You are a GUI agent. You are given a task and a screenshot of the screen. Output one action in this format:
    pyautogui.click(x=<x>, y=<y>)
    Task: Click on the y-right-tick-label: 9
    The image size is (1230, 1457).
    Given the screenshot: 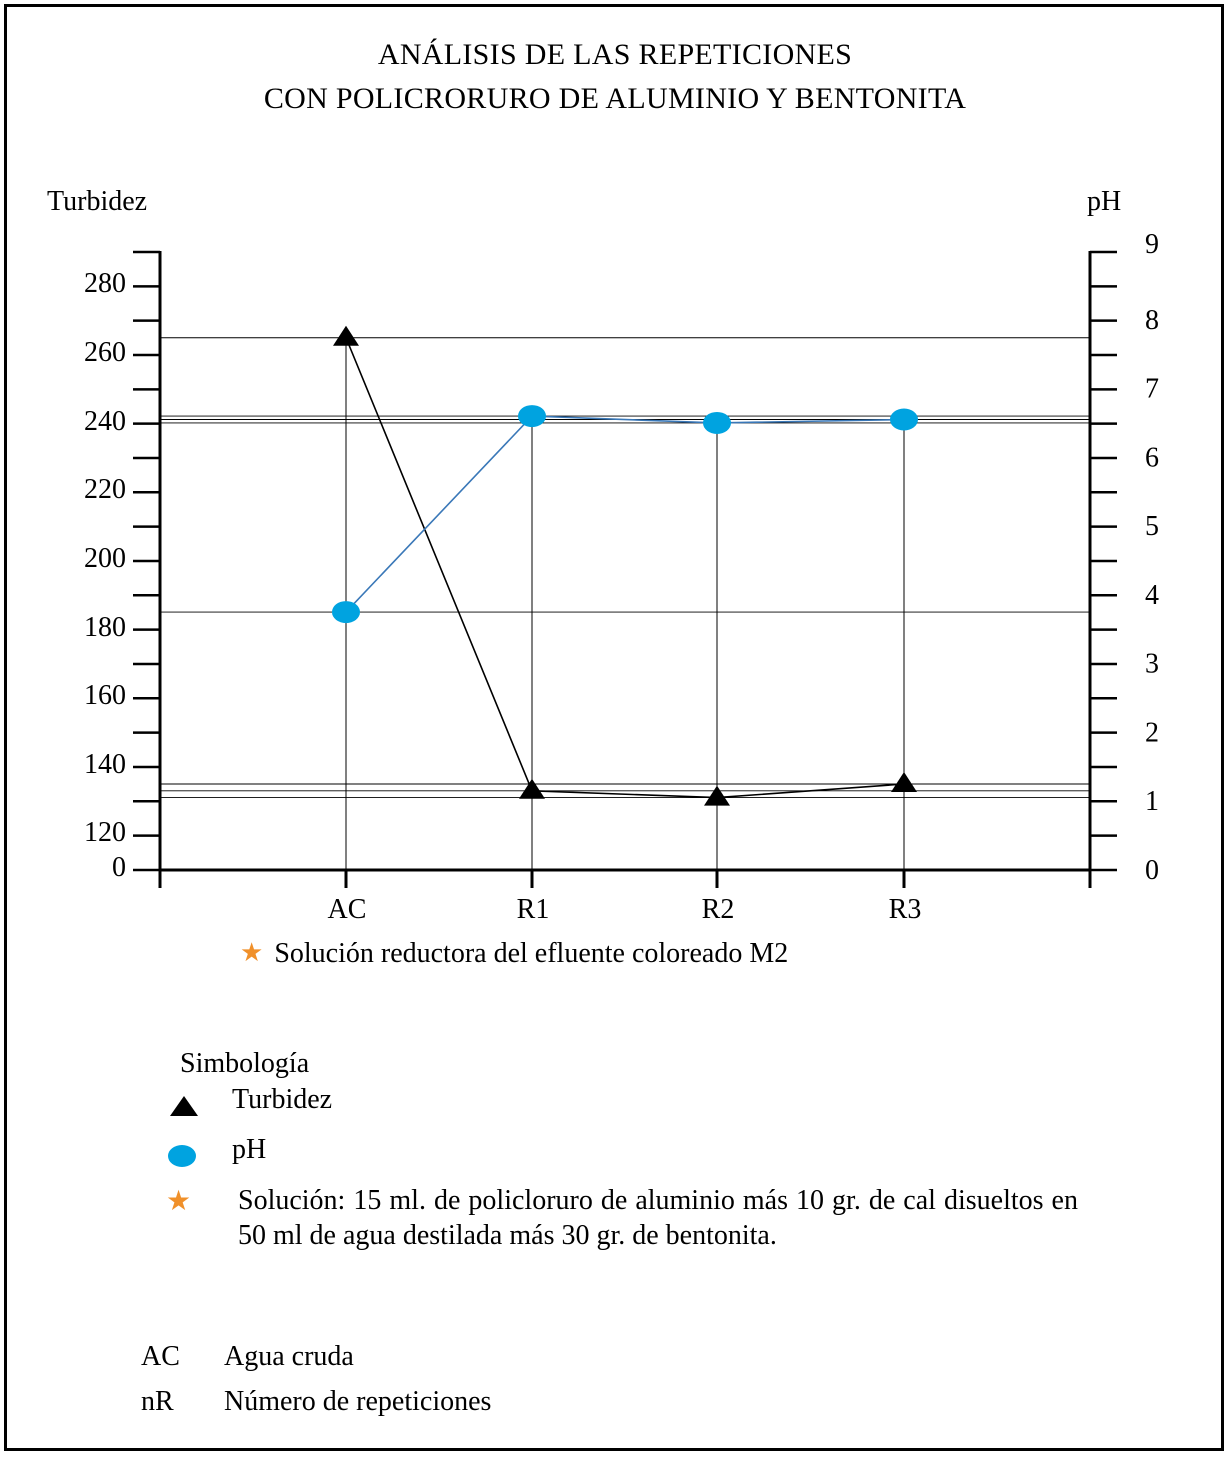 What is the action you would take?
    pyautogui.click(x=1152, y=244)
    